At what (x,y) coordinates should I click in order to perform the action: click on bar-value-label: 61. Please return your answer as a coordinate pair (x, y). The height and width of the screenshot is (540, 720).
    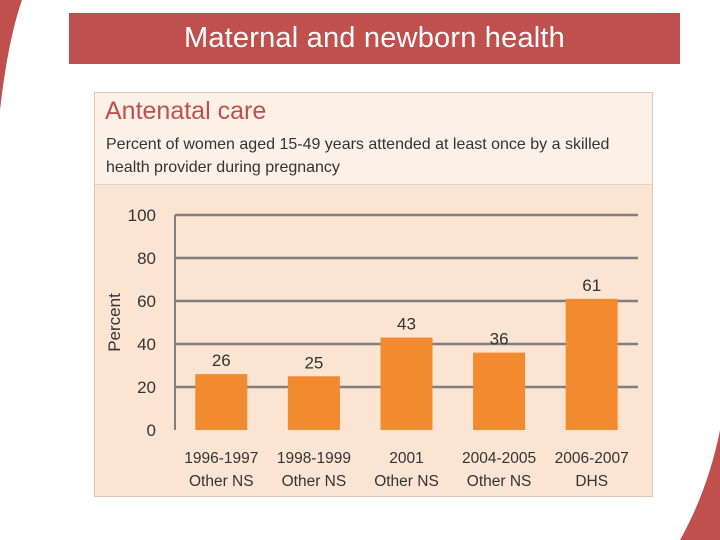
    Looking at the image, I should click on (591, 285).